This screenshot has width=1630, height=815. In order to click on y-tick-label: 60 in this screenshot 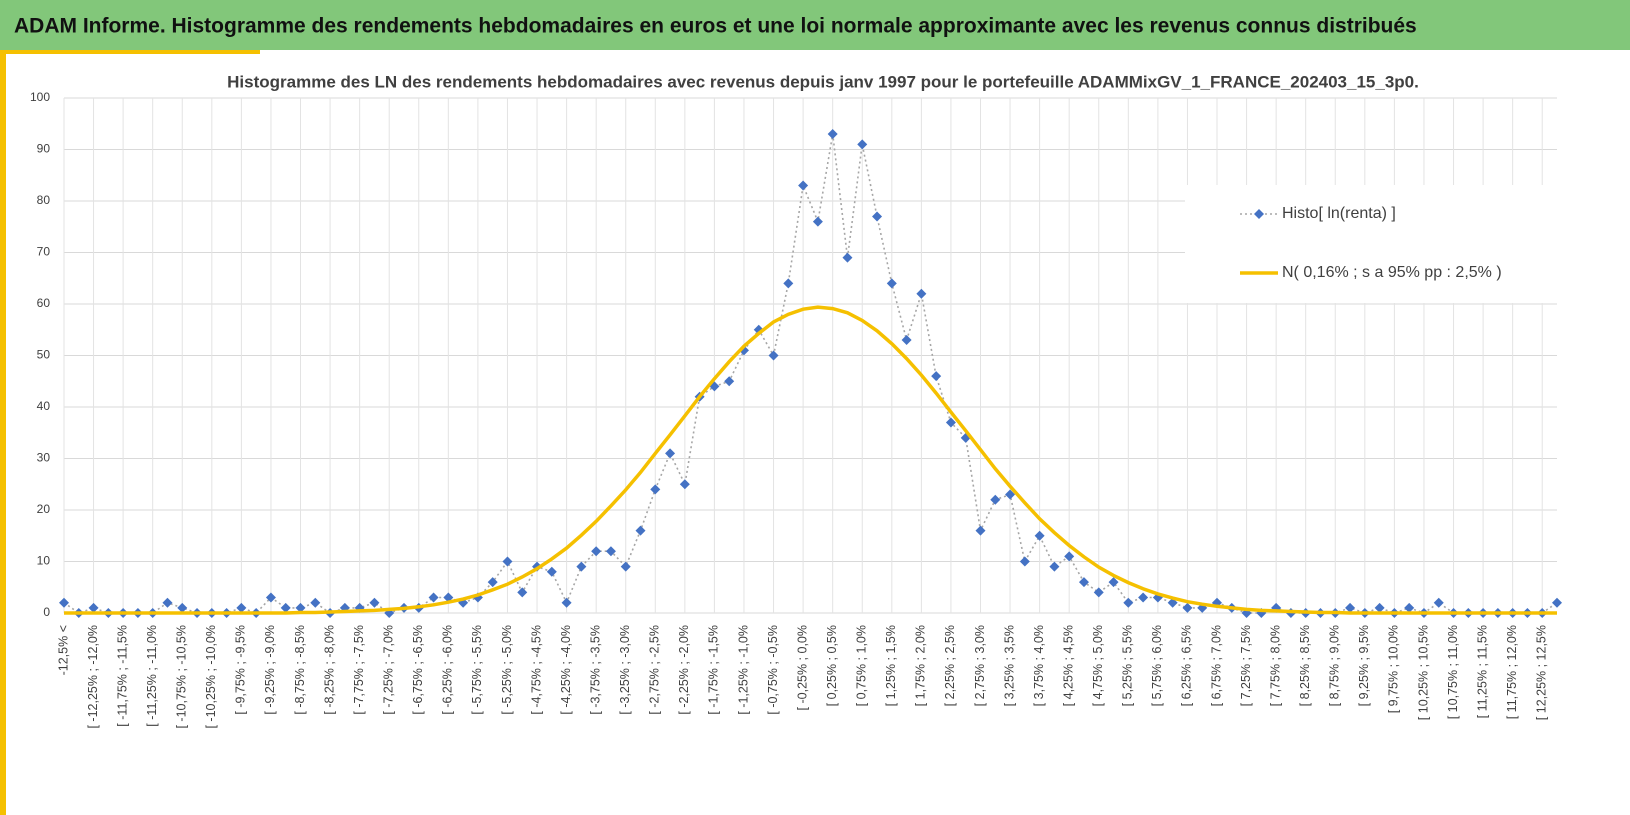, I will do `click(44, 303)`.